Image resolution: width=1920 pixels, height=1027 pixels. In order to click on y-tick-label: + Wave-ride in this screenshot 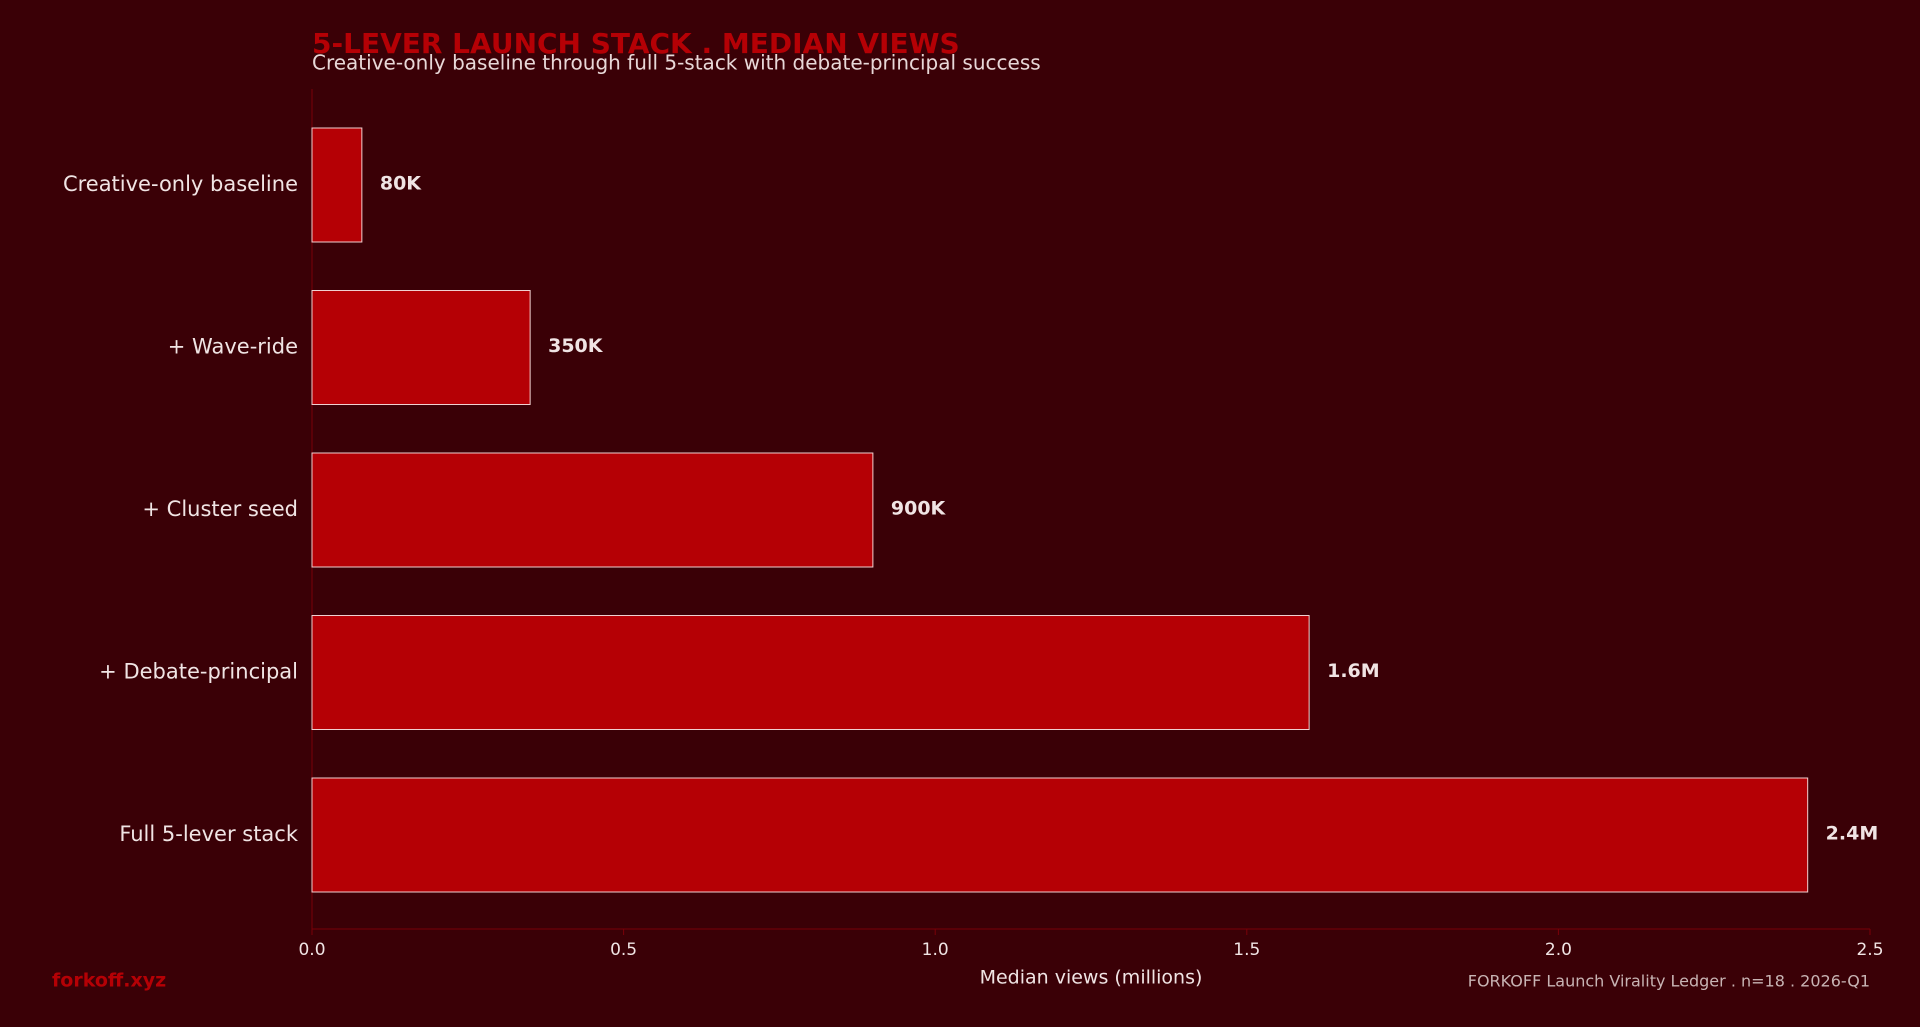, I will do `click(233, 347)`.